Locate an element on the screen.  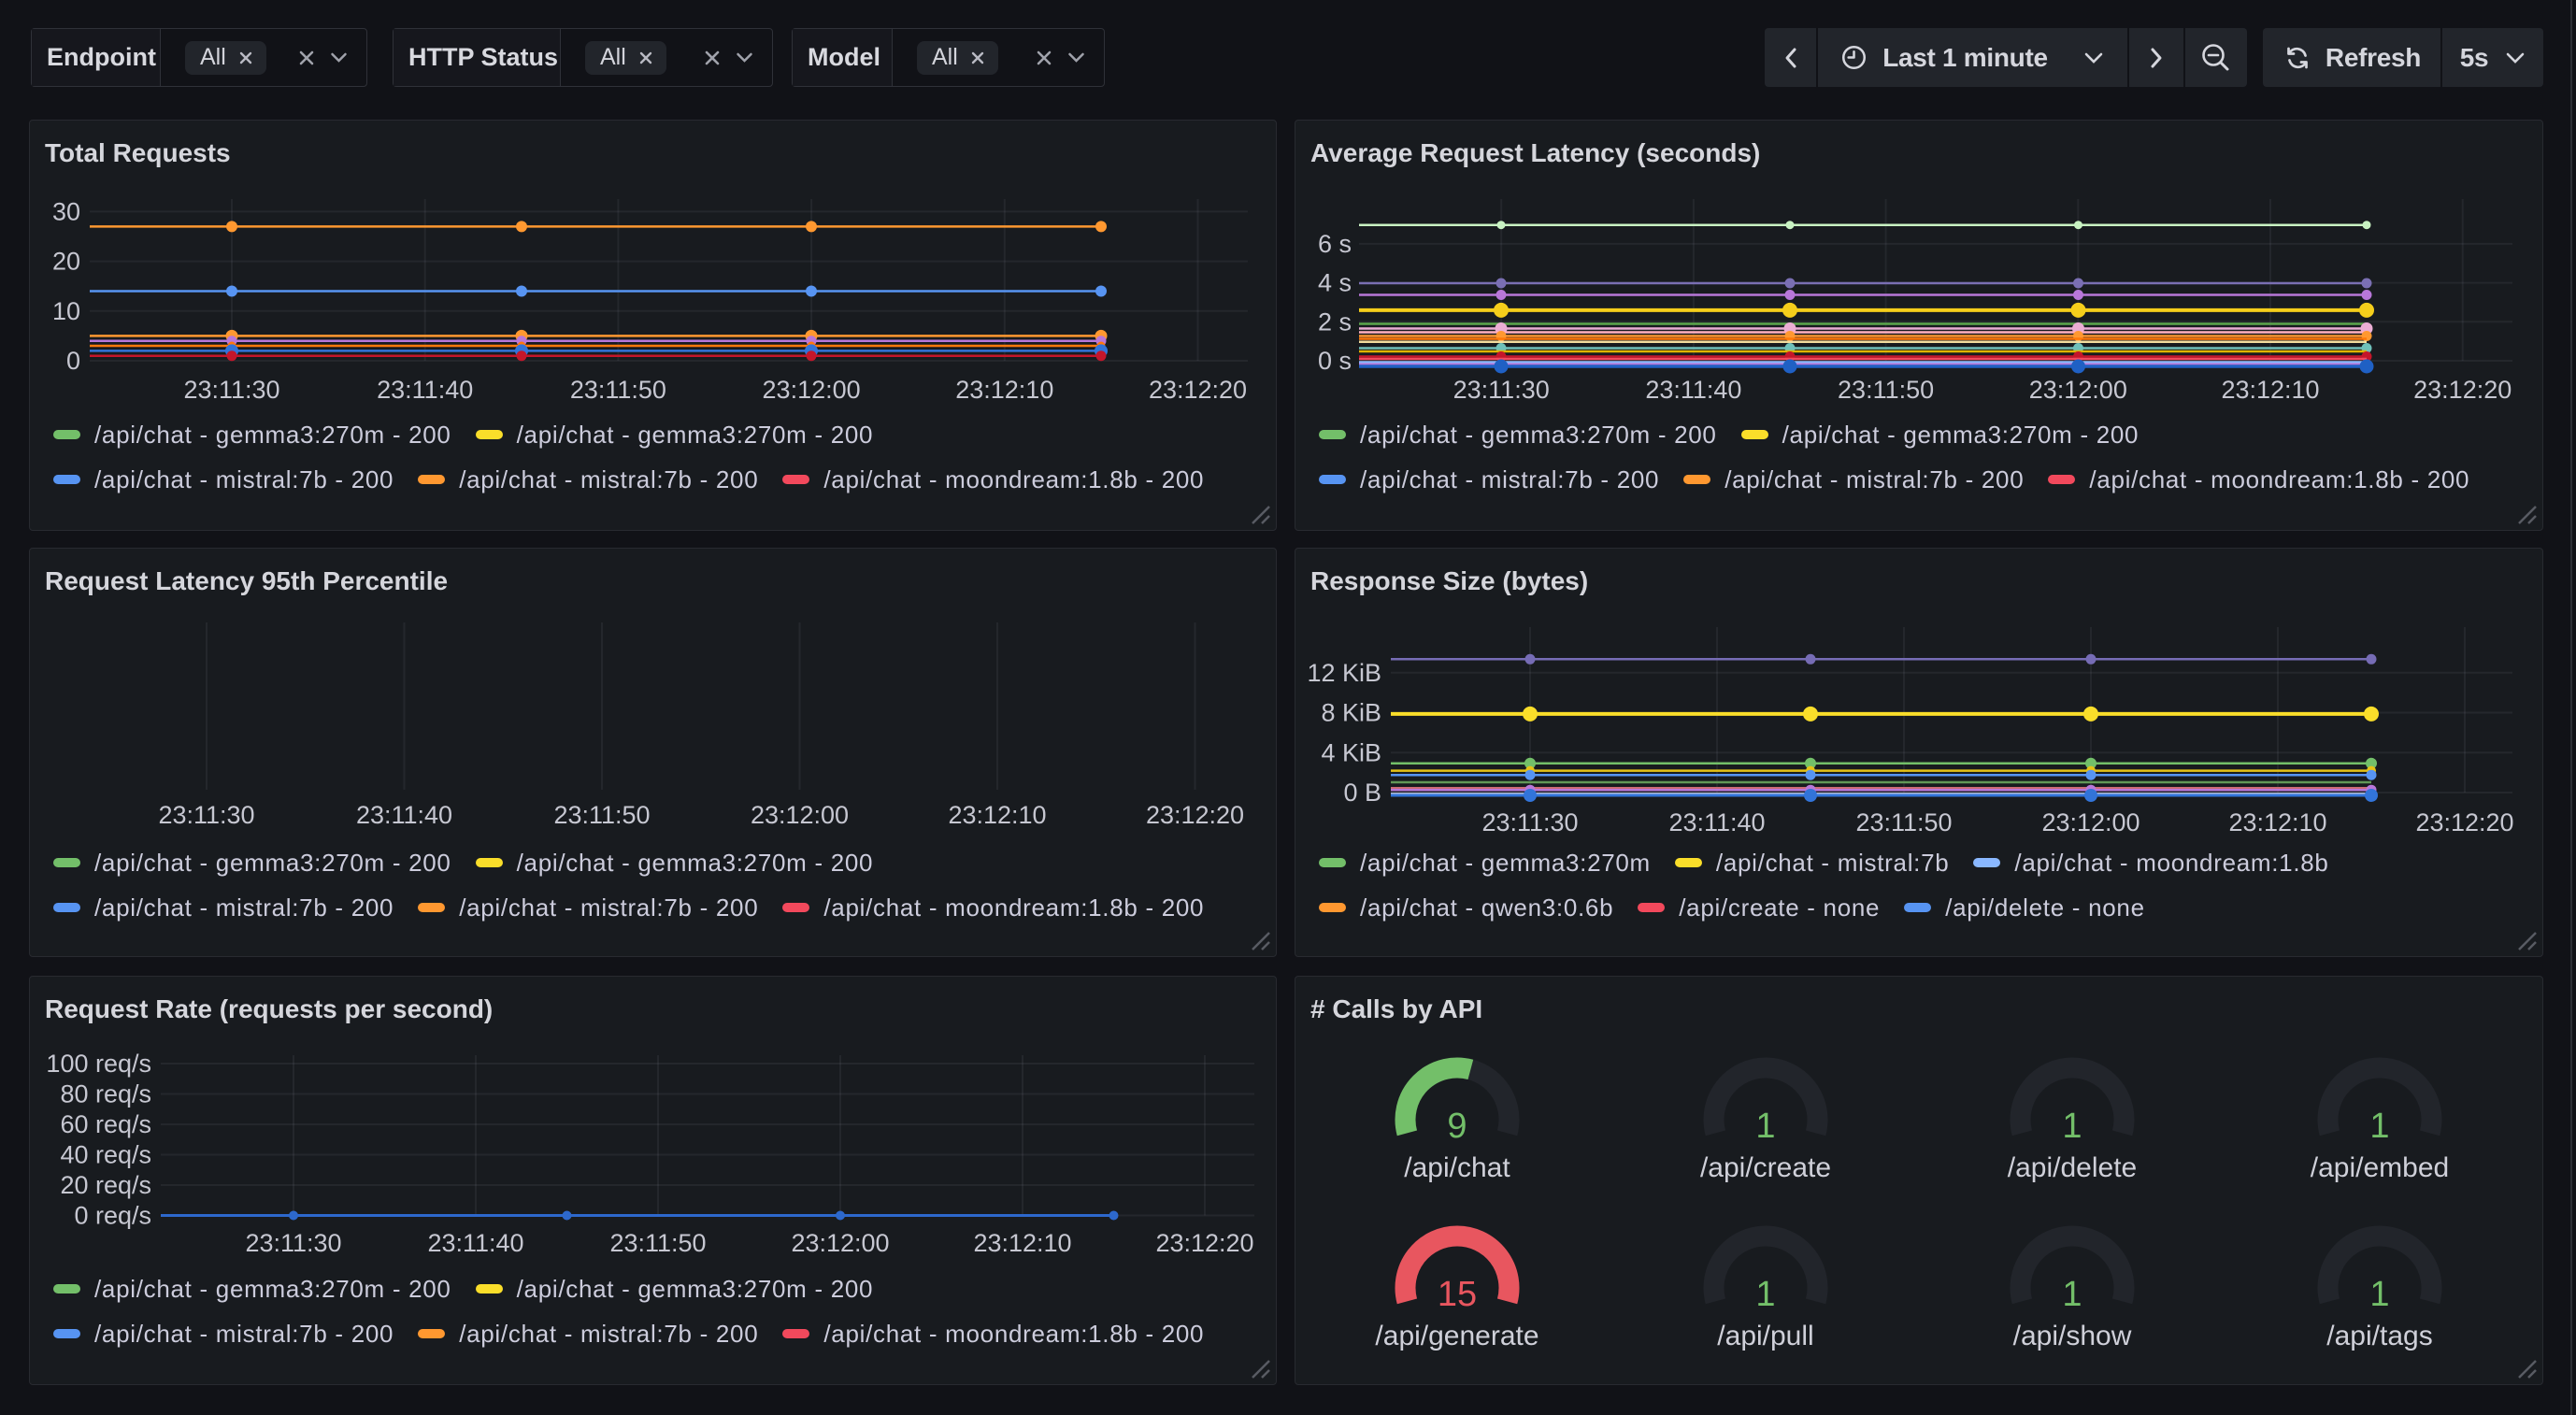
svg-text: 80 req/s is located at coordinates (105, 1094).